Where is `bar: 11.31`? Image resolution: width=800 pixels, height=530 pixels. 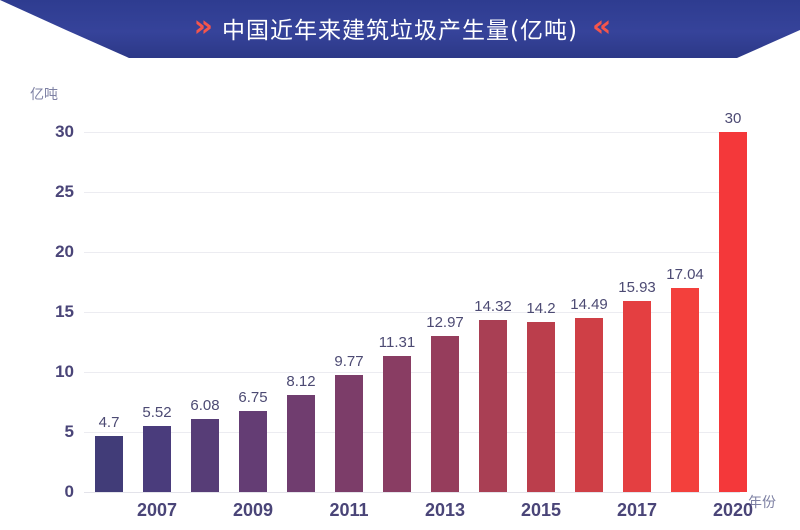
bar: 11.31 is located at coordinates (397, 413).